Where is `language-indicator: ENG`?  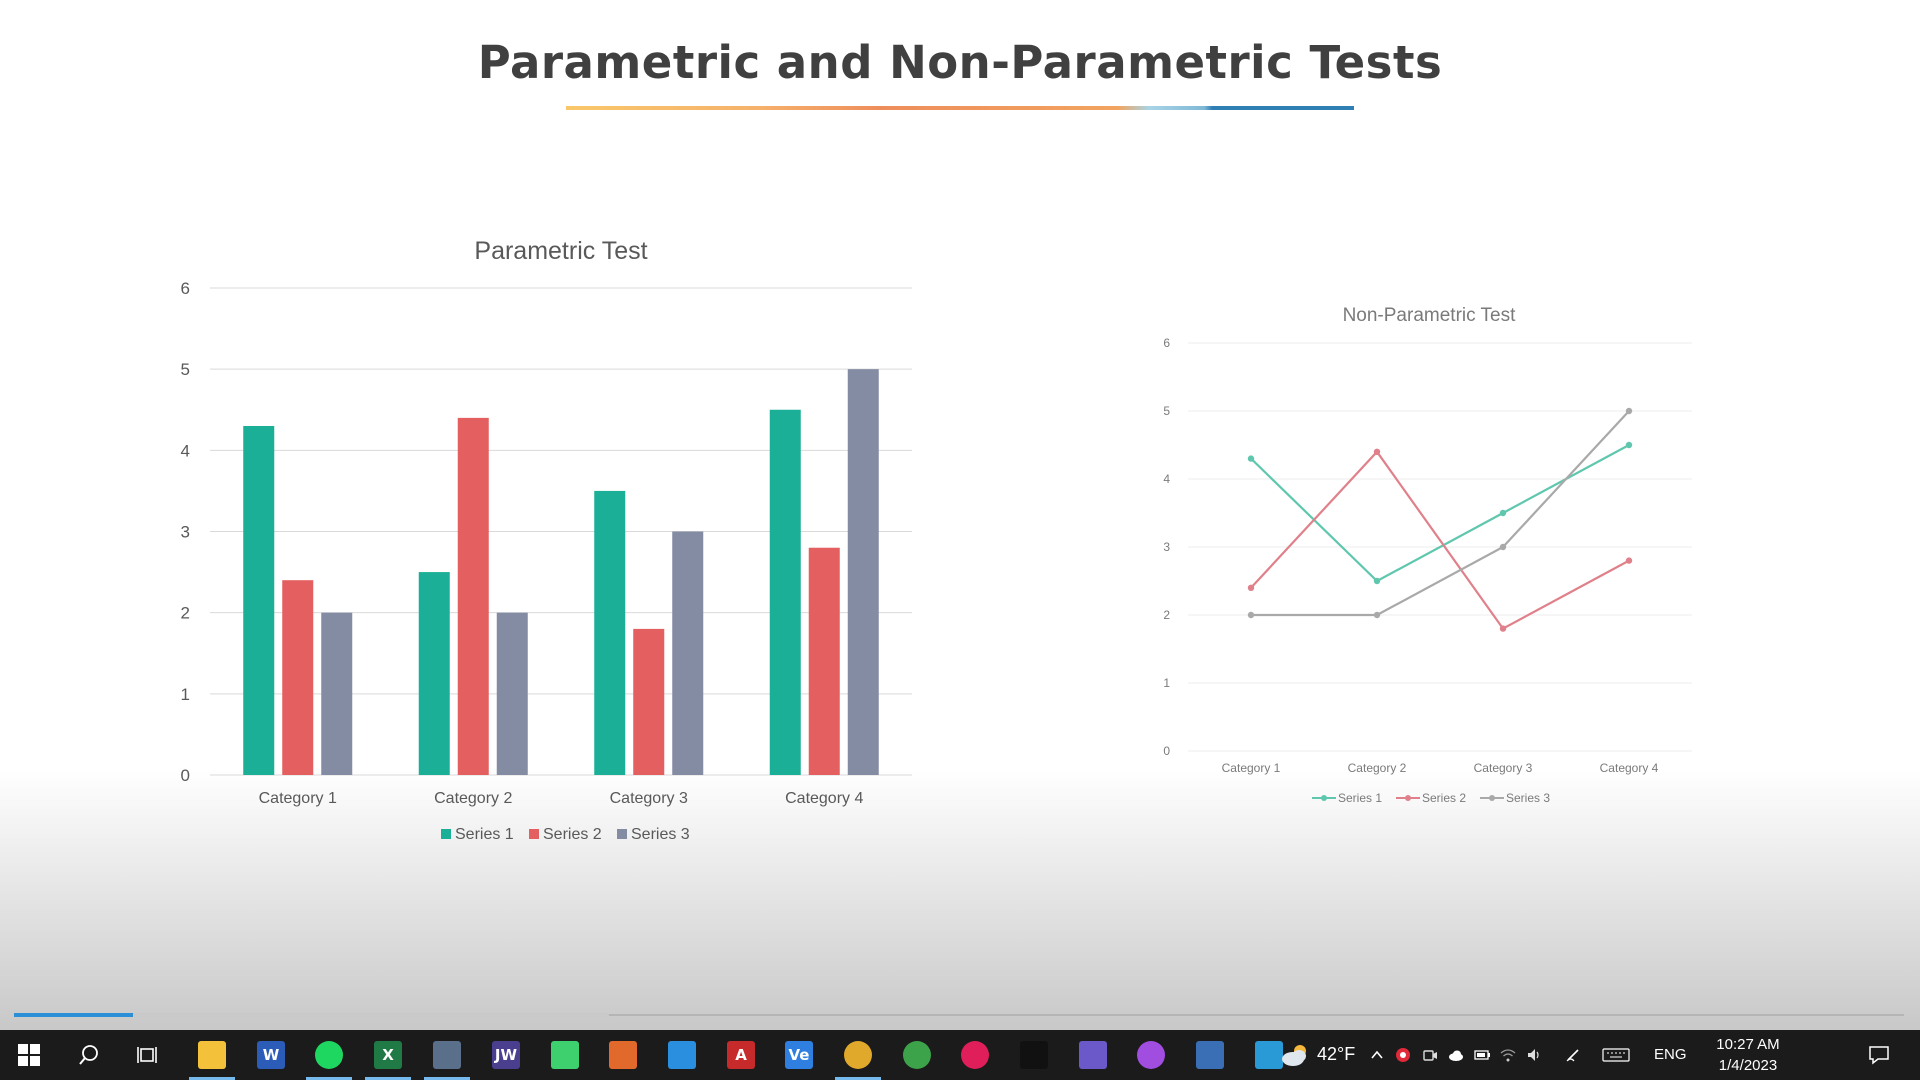
language-indicator: ENG is located at coordinates (1670, 1054).